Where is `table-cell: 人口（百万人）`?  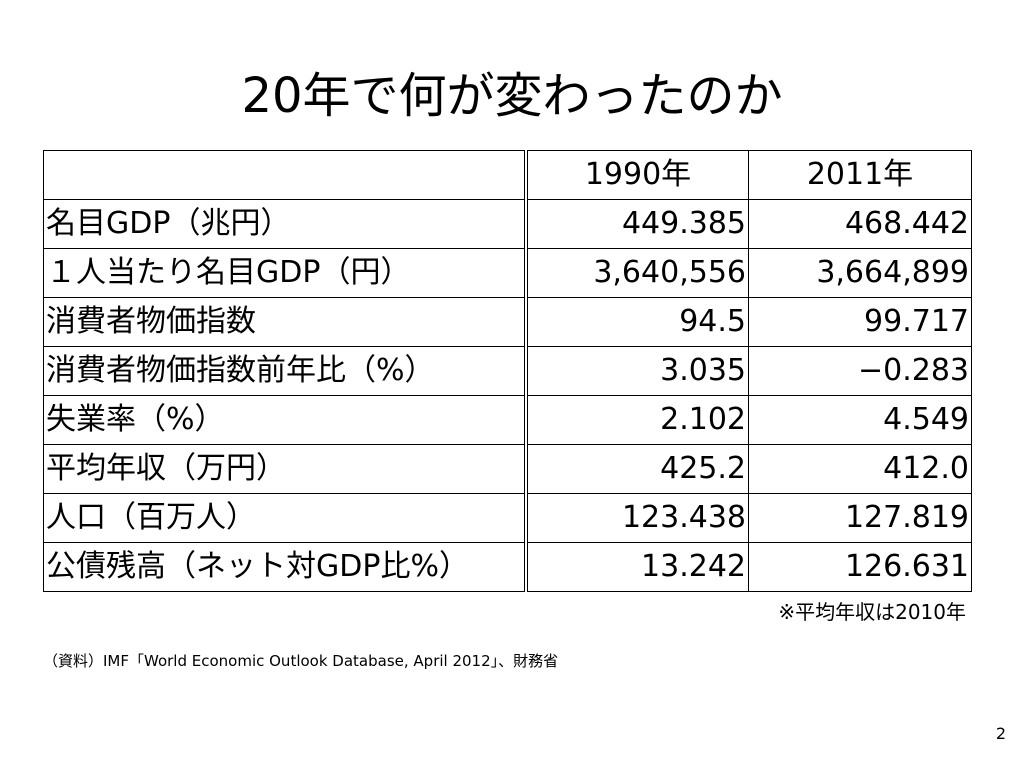 table-cell: 人口（百万人） is located at coordinates (285, 518).